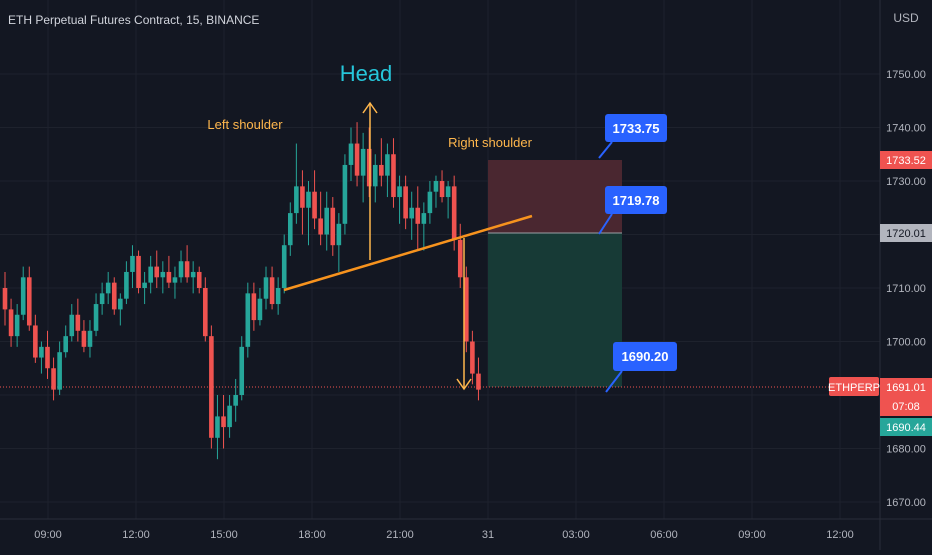 This screenshot has height=555, width=932. What do you see at coordinates (906, 18) in the screenshot?
I see `currency-label: USD` at bounding box center [906, 18].